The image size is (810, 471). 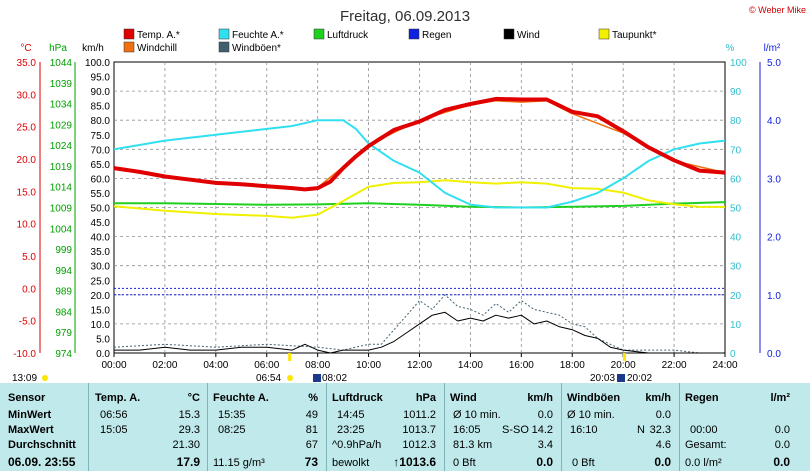 What do you see at coordinates (63, 250) in the screenshot?
I see `hpa-tick-label: 999` at bounding box center [63, 250].